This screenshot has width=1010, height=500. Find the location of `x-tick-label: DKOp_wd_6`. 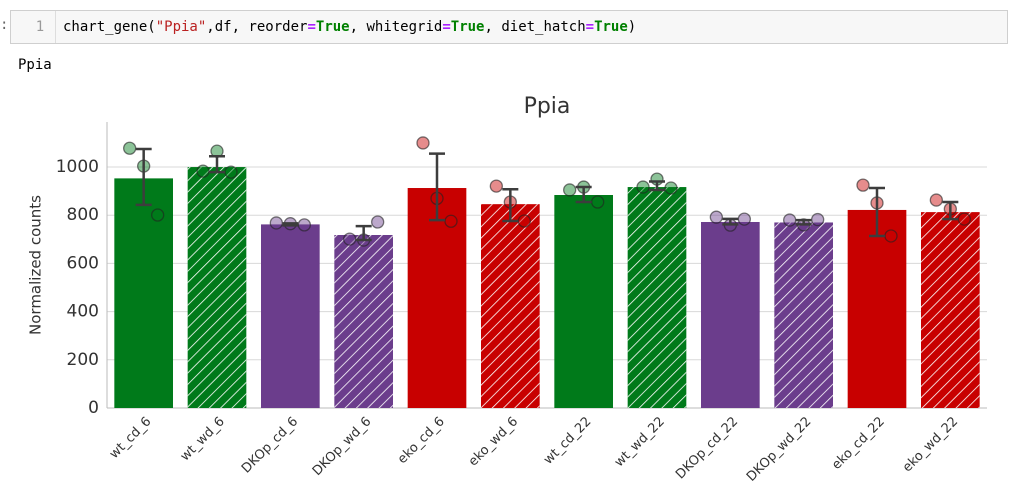

x-tick-label: DKOp_wd_6 is located at coordinates (342, 446).